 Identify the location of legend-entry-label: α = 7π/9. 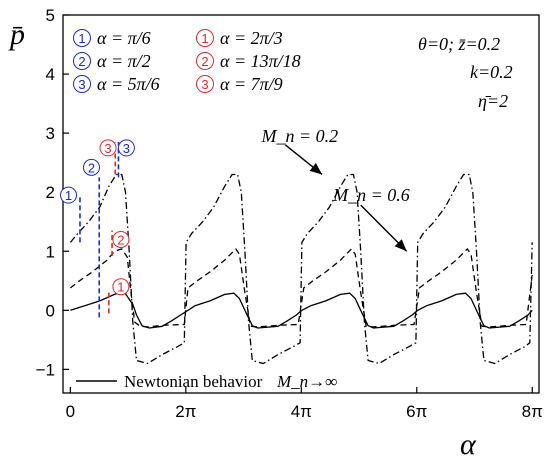
(251, 84).